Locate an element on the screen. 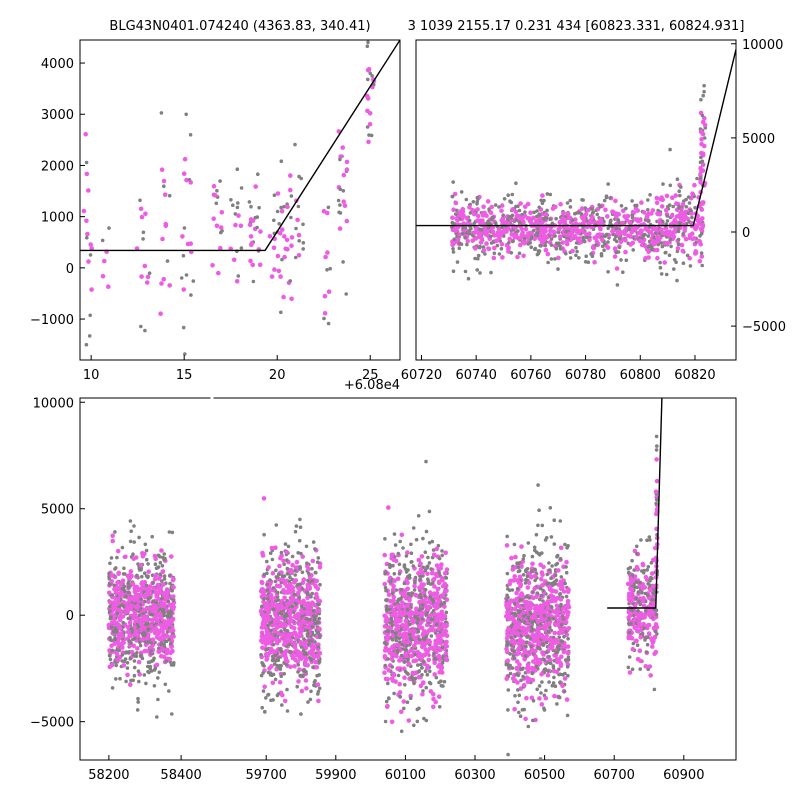 Image resolution: width=800 pixels, height=800 pixels. x-tick-label: 60760 is located at coordinates (530, 375).